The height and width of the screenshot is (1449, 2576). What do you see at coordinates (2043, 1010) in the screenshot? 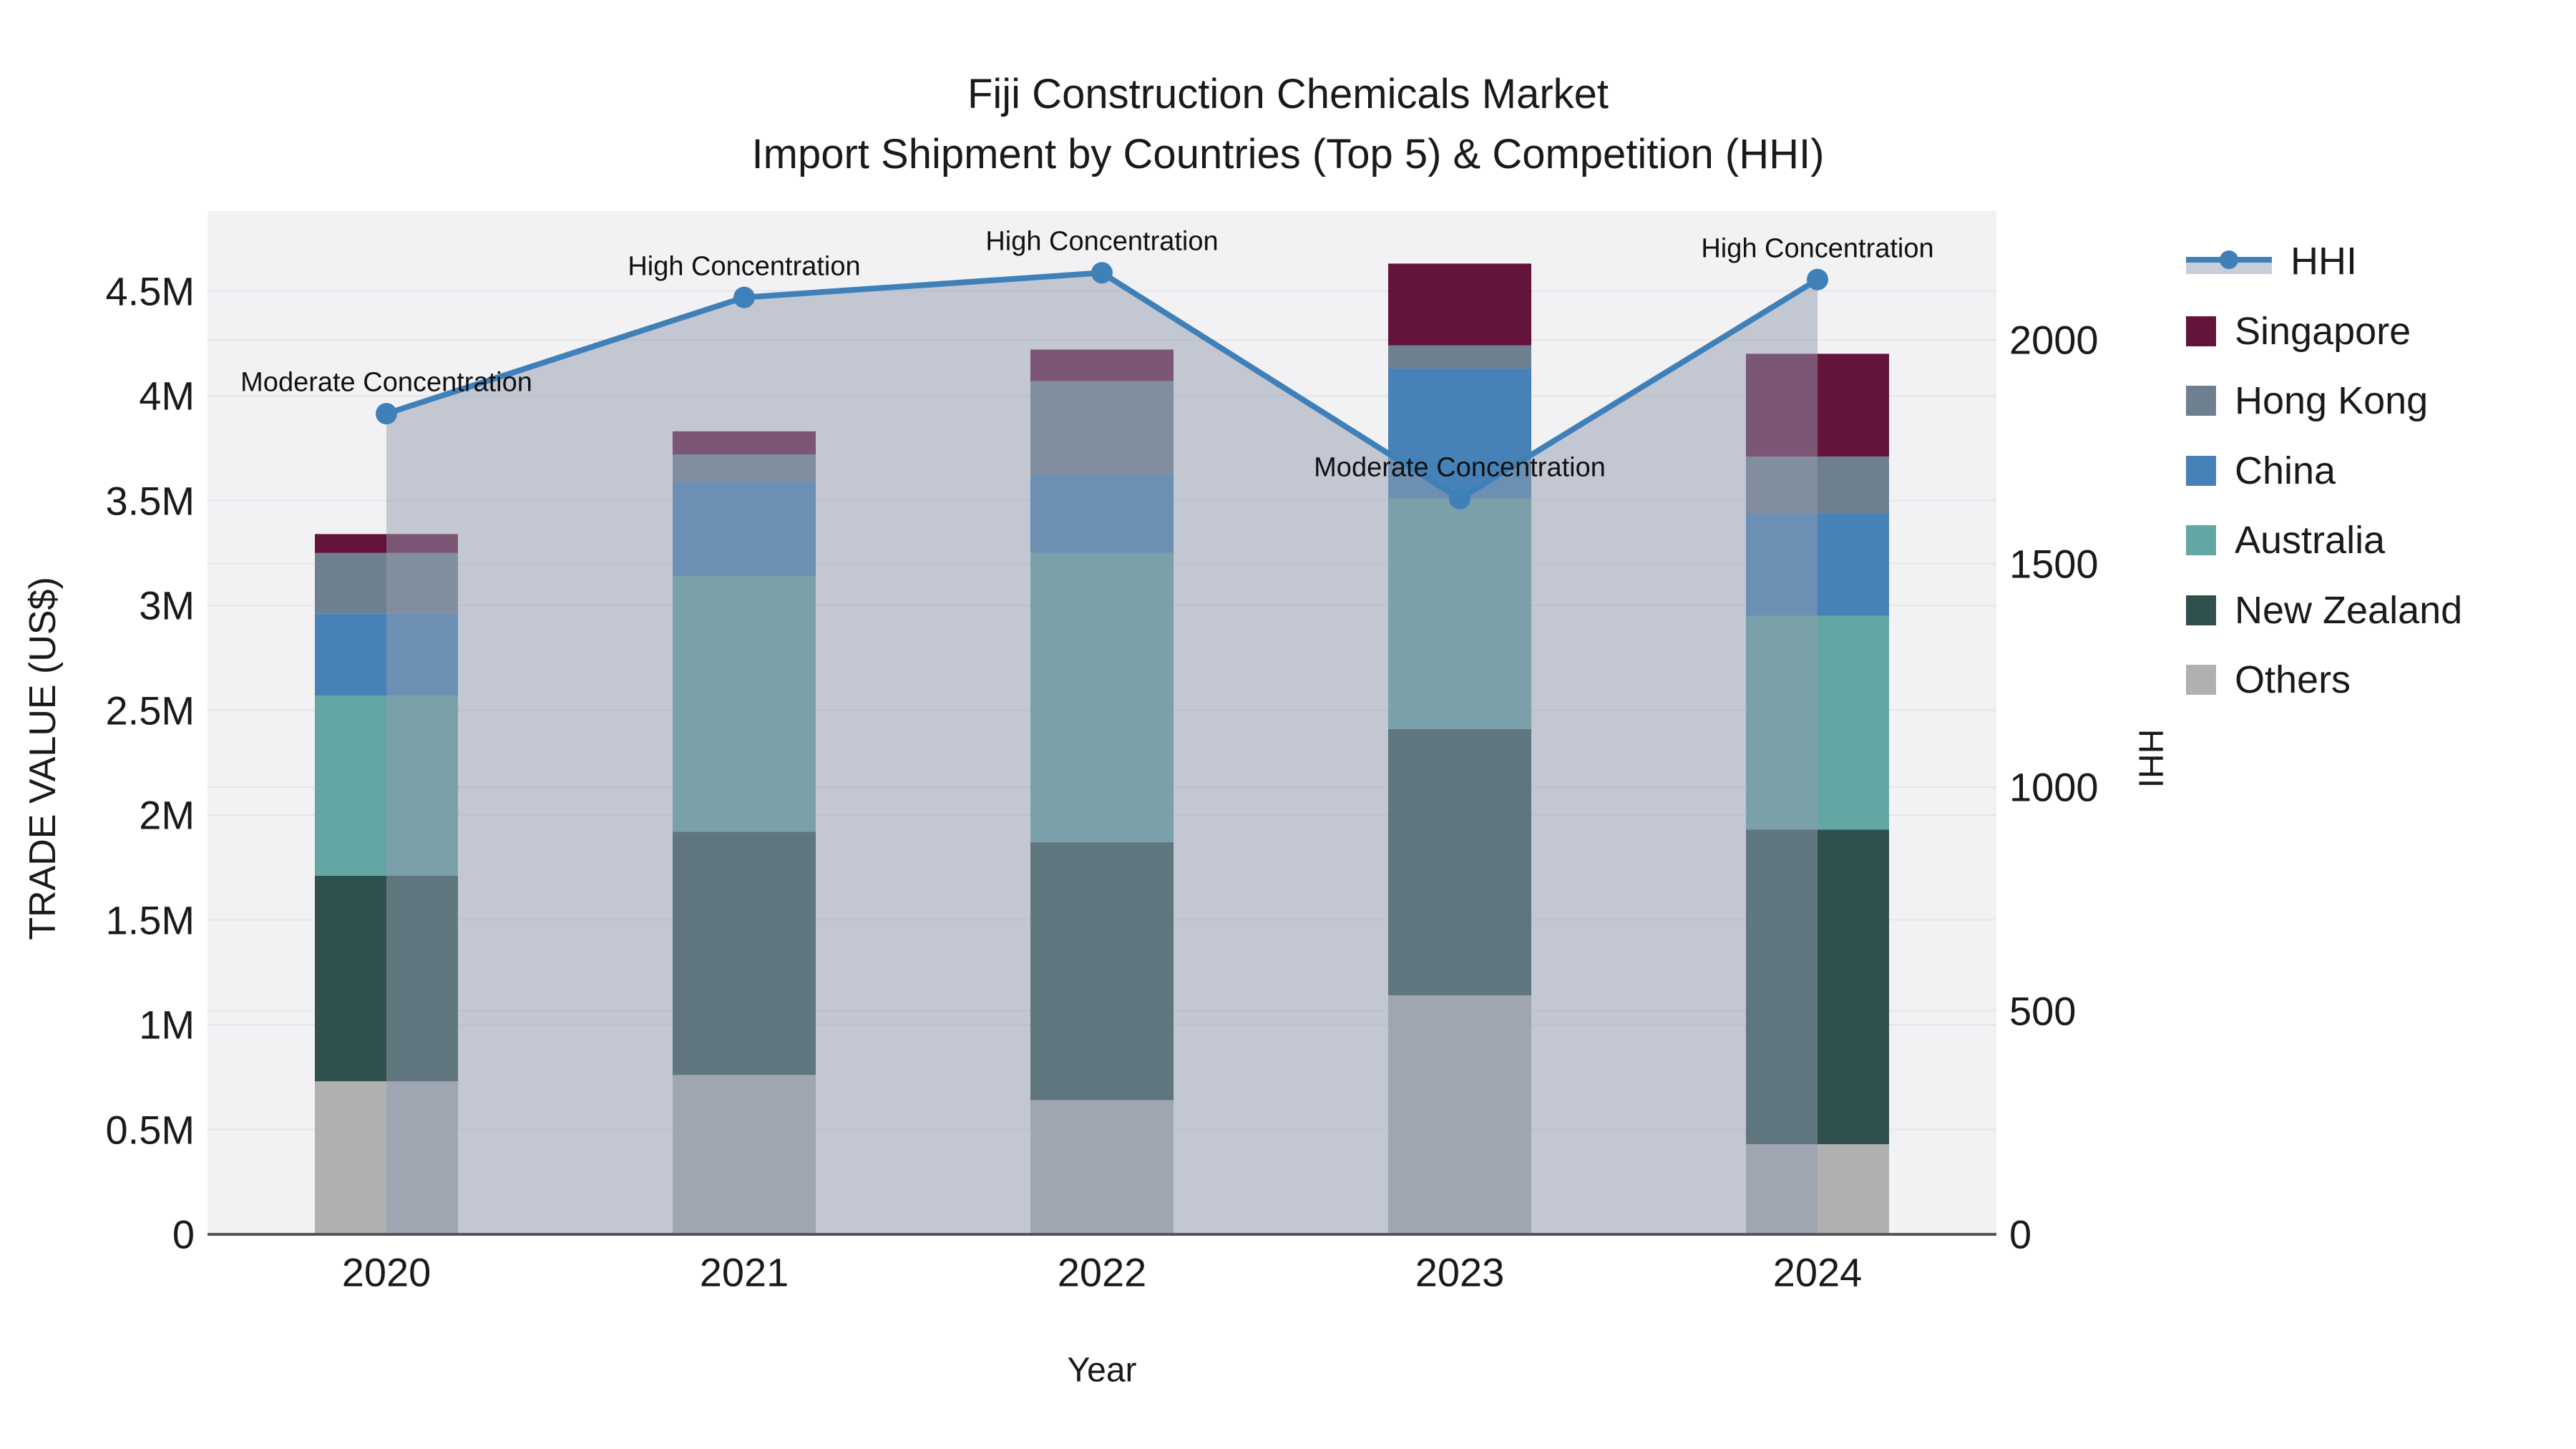
I see `y-right-tick-500: 500` at bounding box center [2043, 1010].